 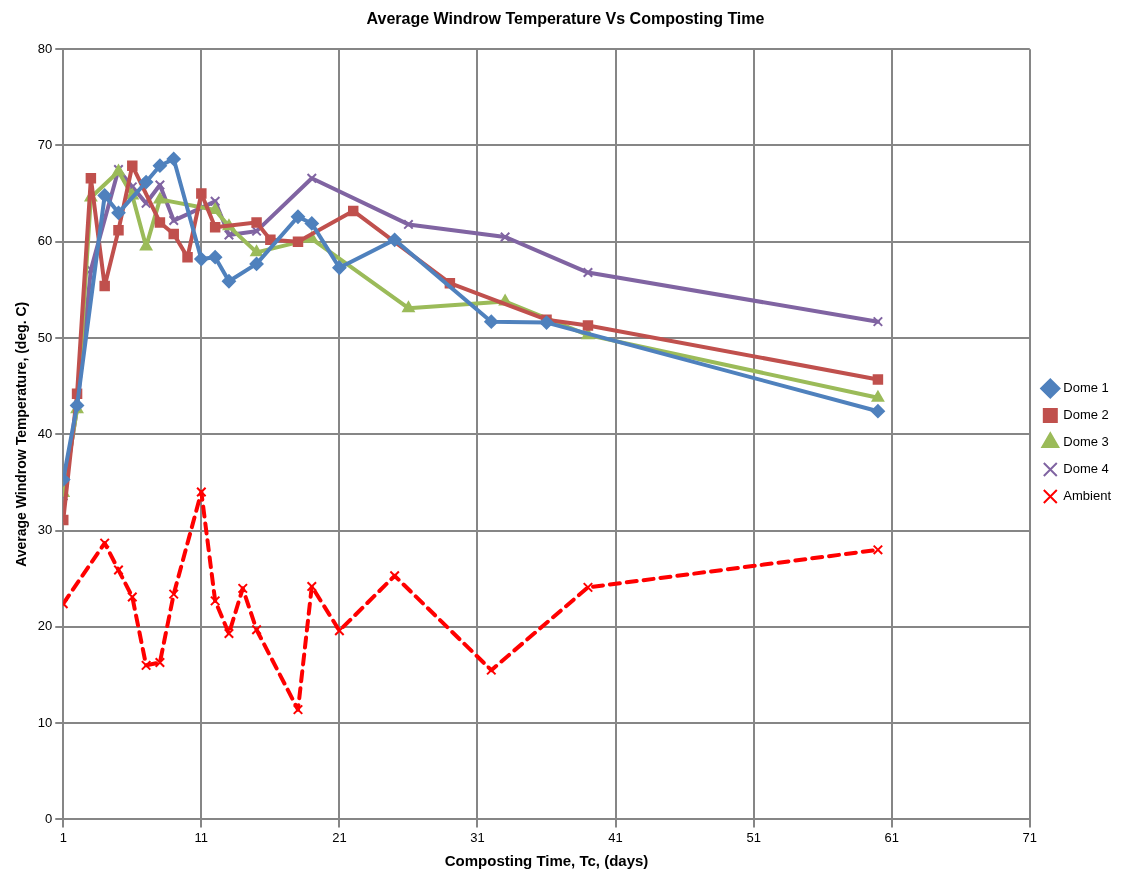 What do you see at coordinates (615, 837) in the screenshot?
I see `x-tick-label: 41` at bounding box center [615, 837].